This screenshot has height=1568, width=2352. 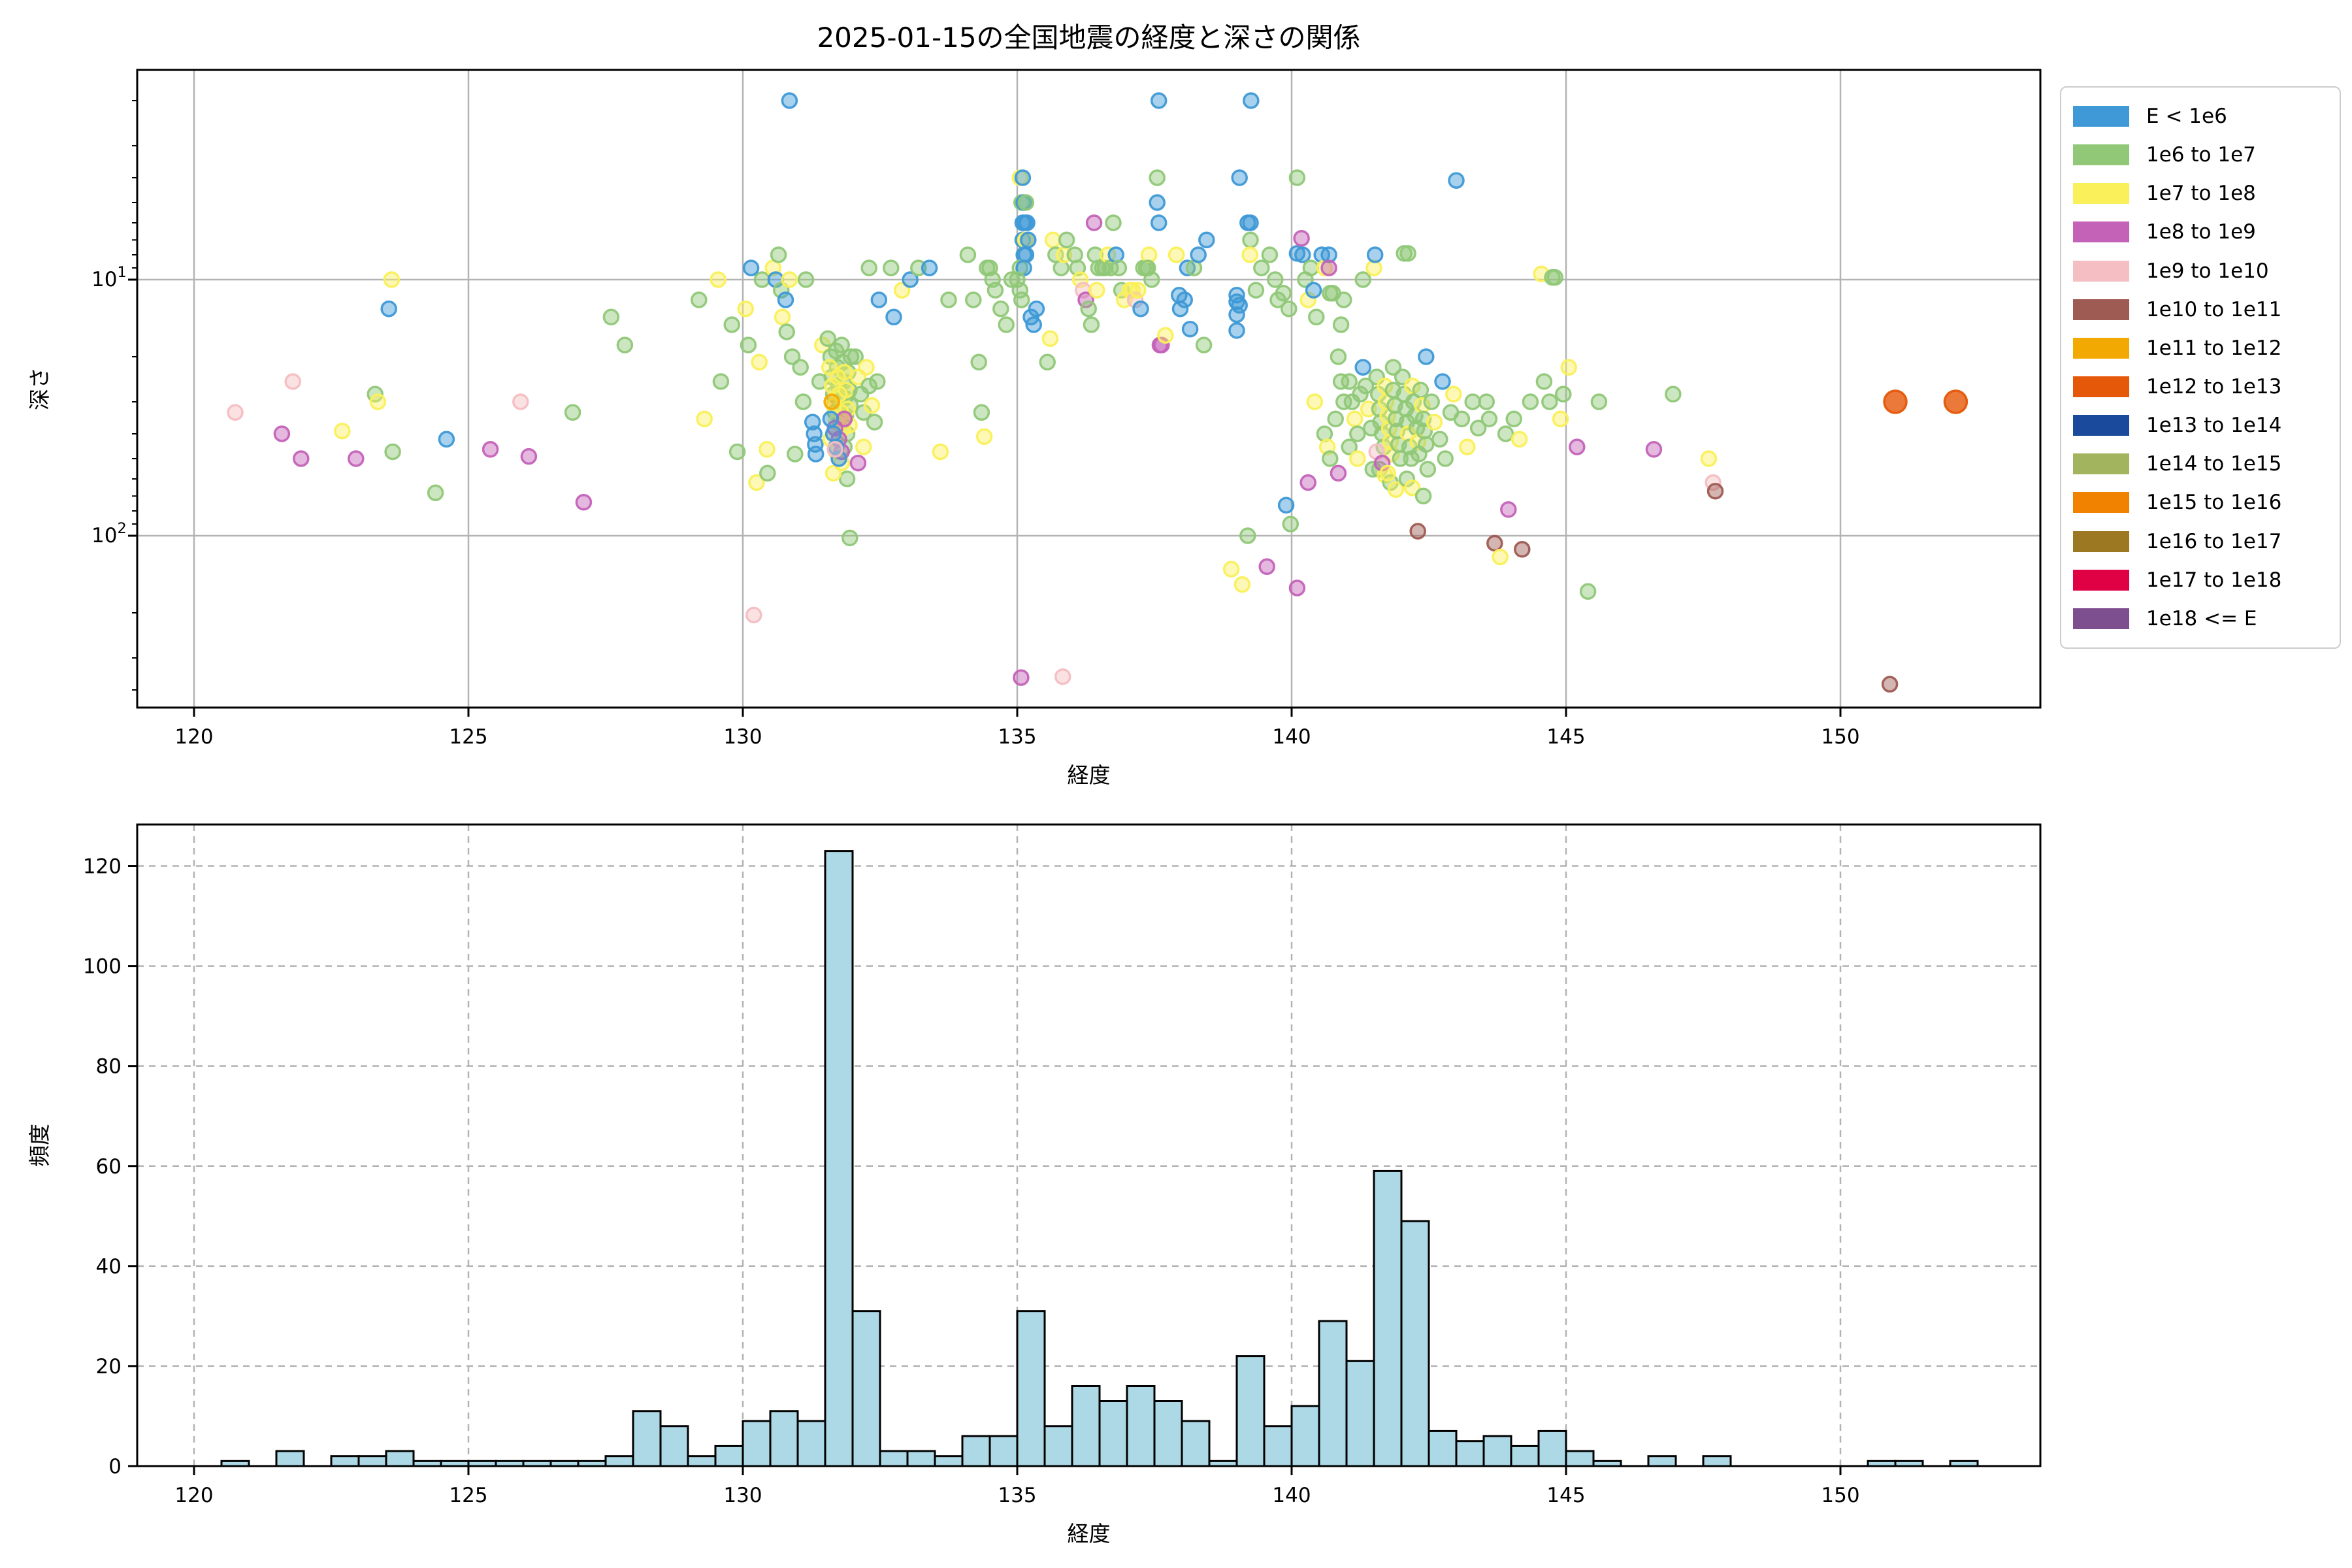 I want to click on hist-x-tick-label: 140, so click(x=1291, y=1495).